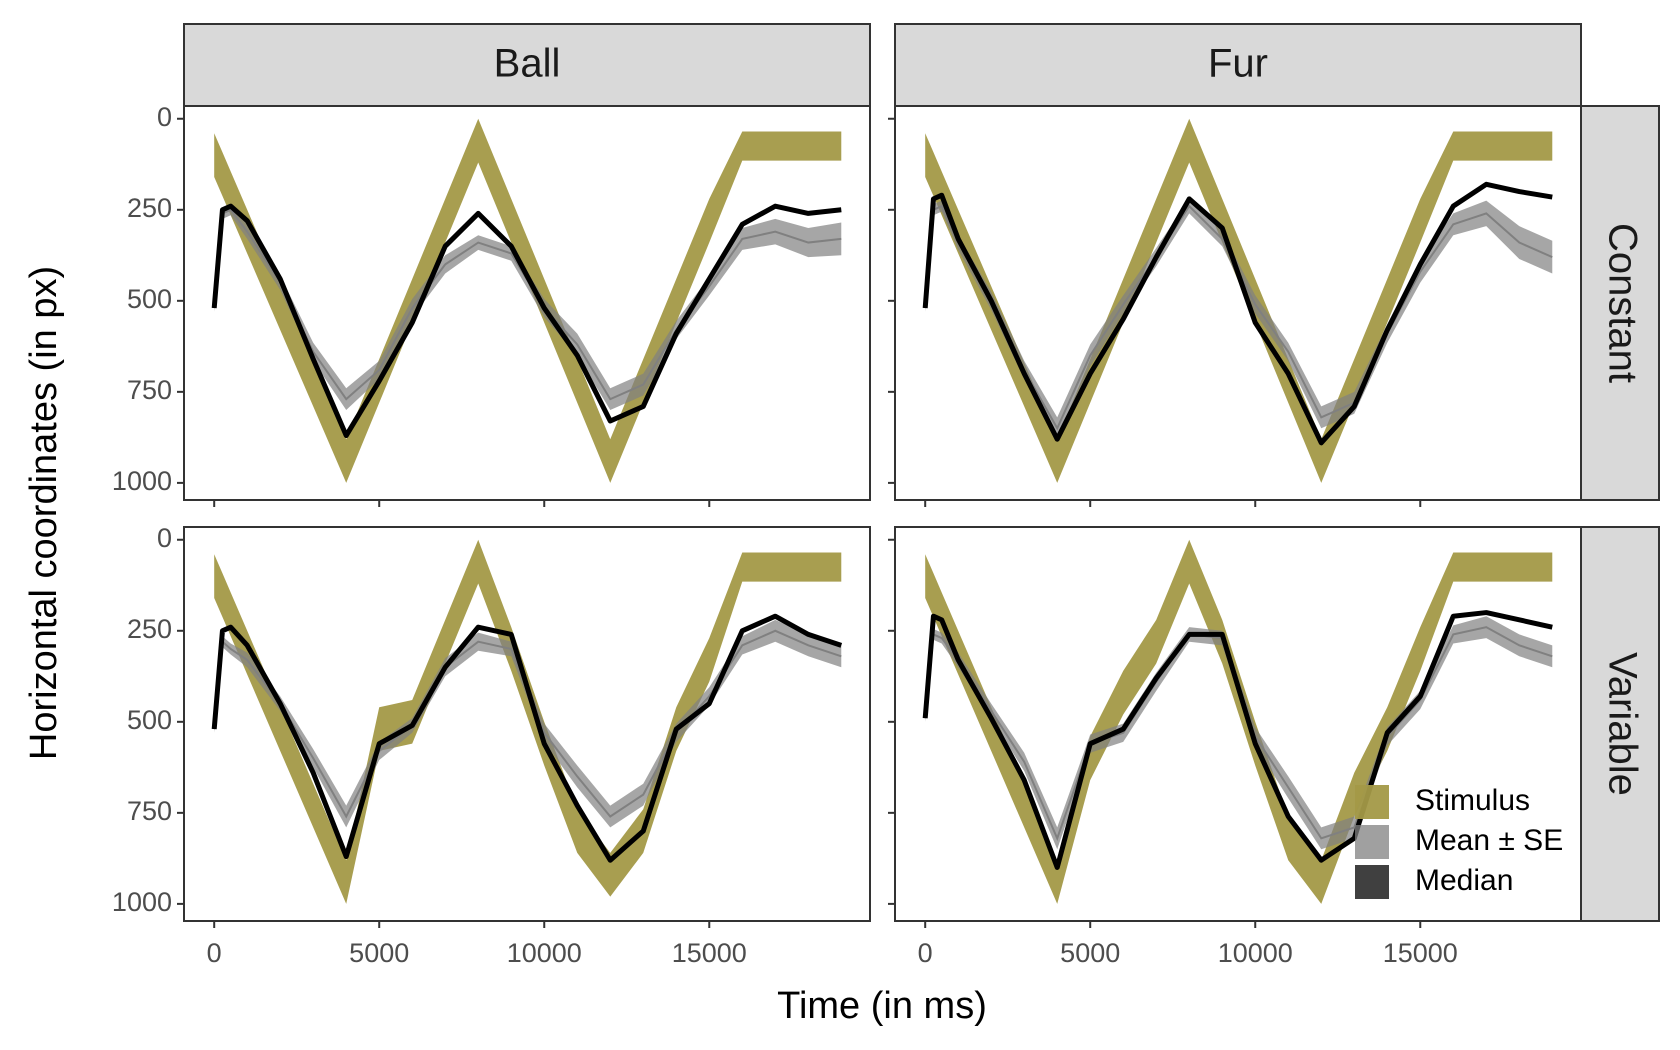 This screenshot has height=1050, width=1680. I want to click on row-strip-label: Constant, so click(1622, 303).